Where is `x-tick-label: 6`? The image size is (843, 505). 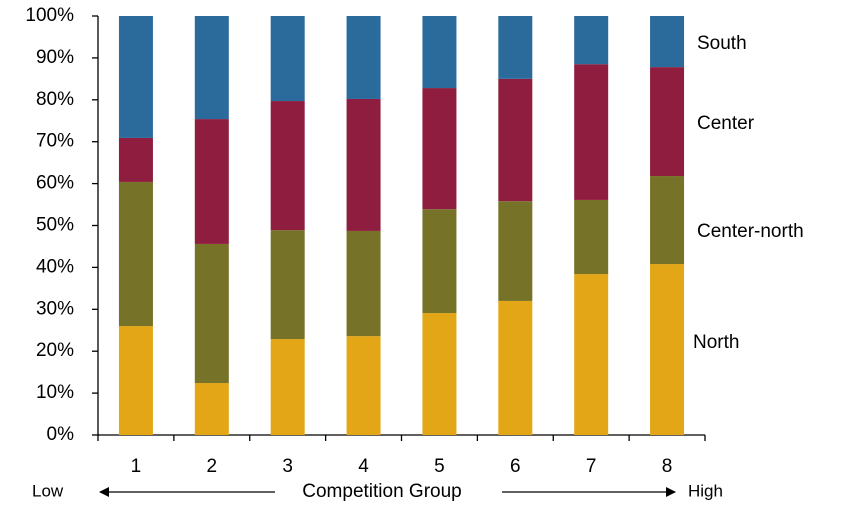
x-tick-label: 6 is located at coordinates (515, 466).